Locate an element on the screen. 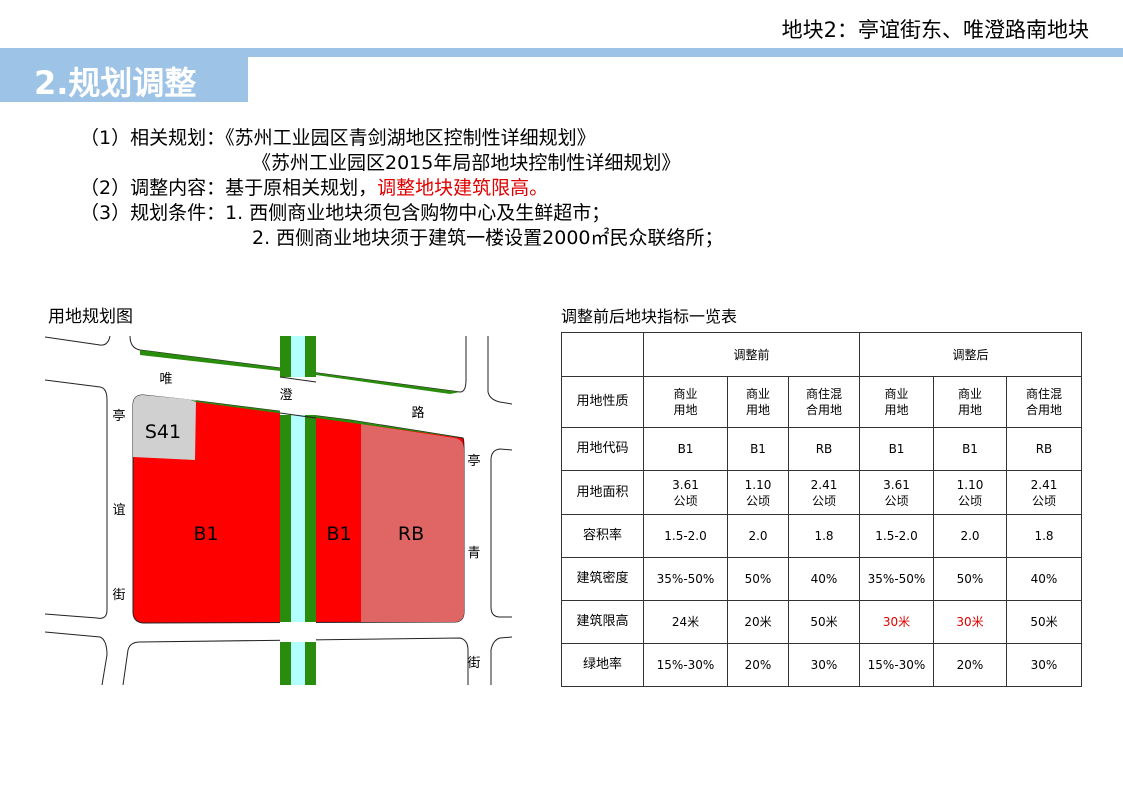 The height and width of the screenshot is (794, 1123). parcel-rb is located at coordinates (412, 523).